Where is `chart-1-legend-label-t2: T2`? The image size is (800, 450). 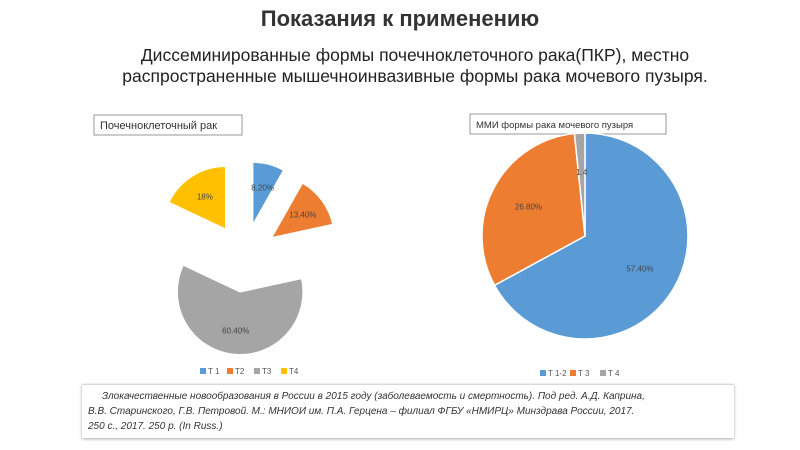
chart-1-legend-label-t2: T2 is located at coordinates (240, 371).